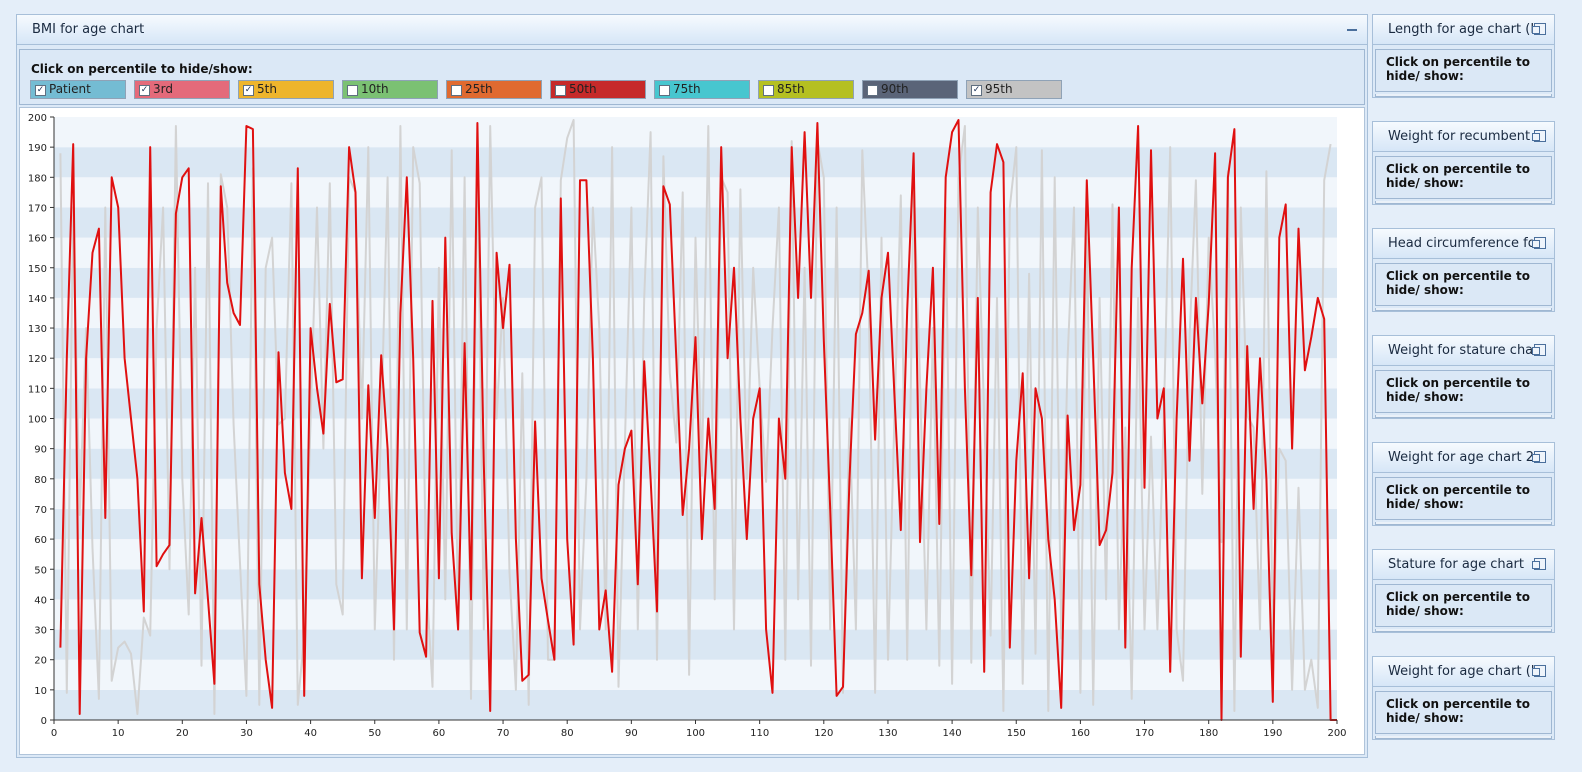  Describe the element at coordinates (1463, 30) in the screenshot. I see `side-panel-header: Length for age chart (Infants)` at that location.